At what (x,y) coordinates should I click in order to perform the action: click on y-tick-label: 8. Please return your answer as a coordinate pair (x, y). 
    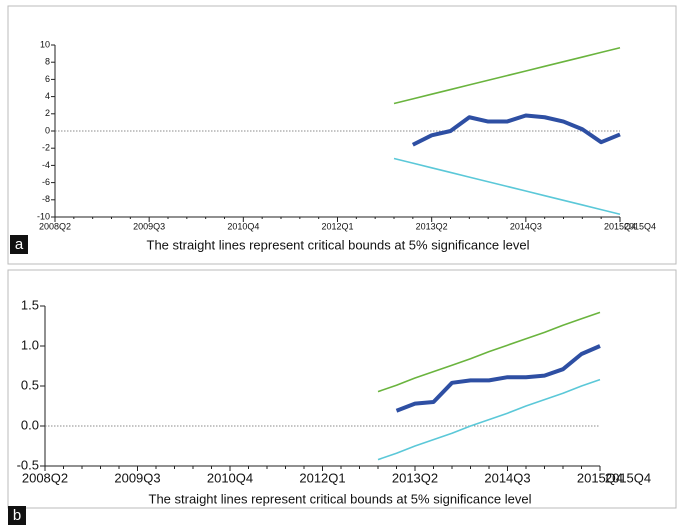
    Looking at the image, I should click on (47, 62).